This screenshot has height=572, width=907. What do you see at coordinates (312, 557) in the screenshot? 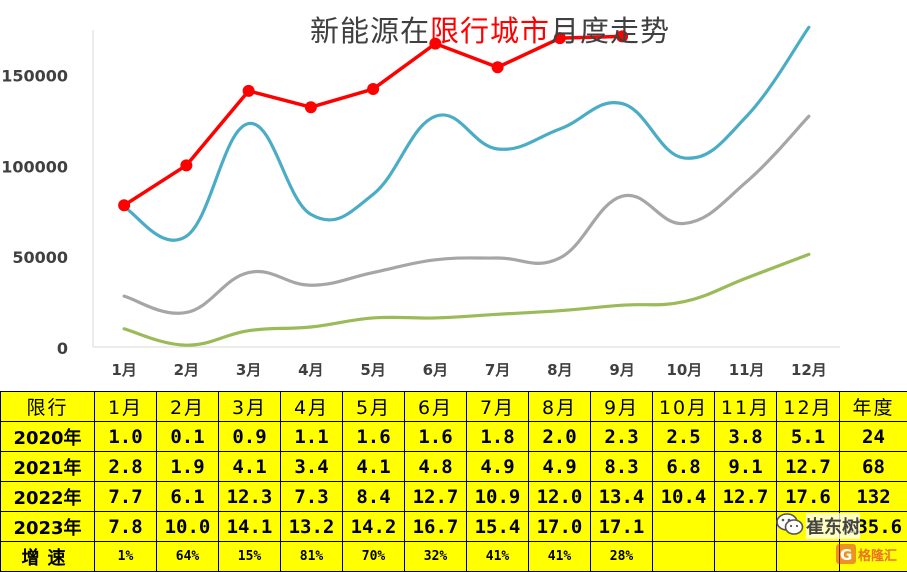
I see `table-cell: 81%` at bounding box center [312, 557].